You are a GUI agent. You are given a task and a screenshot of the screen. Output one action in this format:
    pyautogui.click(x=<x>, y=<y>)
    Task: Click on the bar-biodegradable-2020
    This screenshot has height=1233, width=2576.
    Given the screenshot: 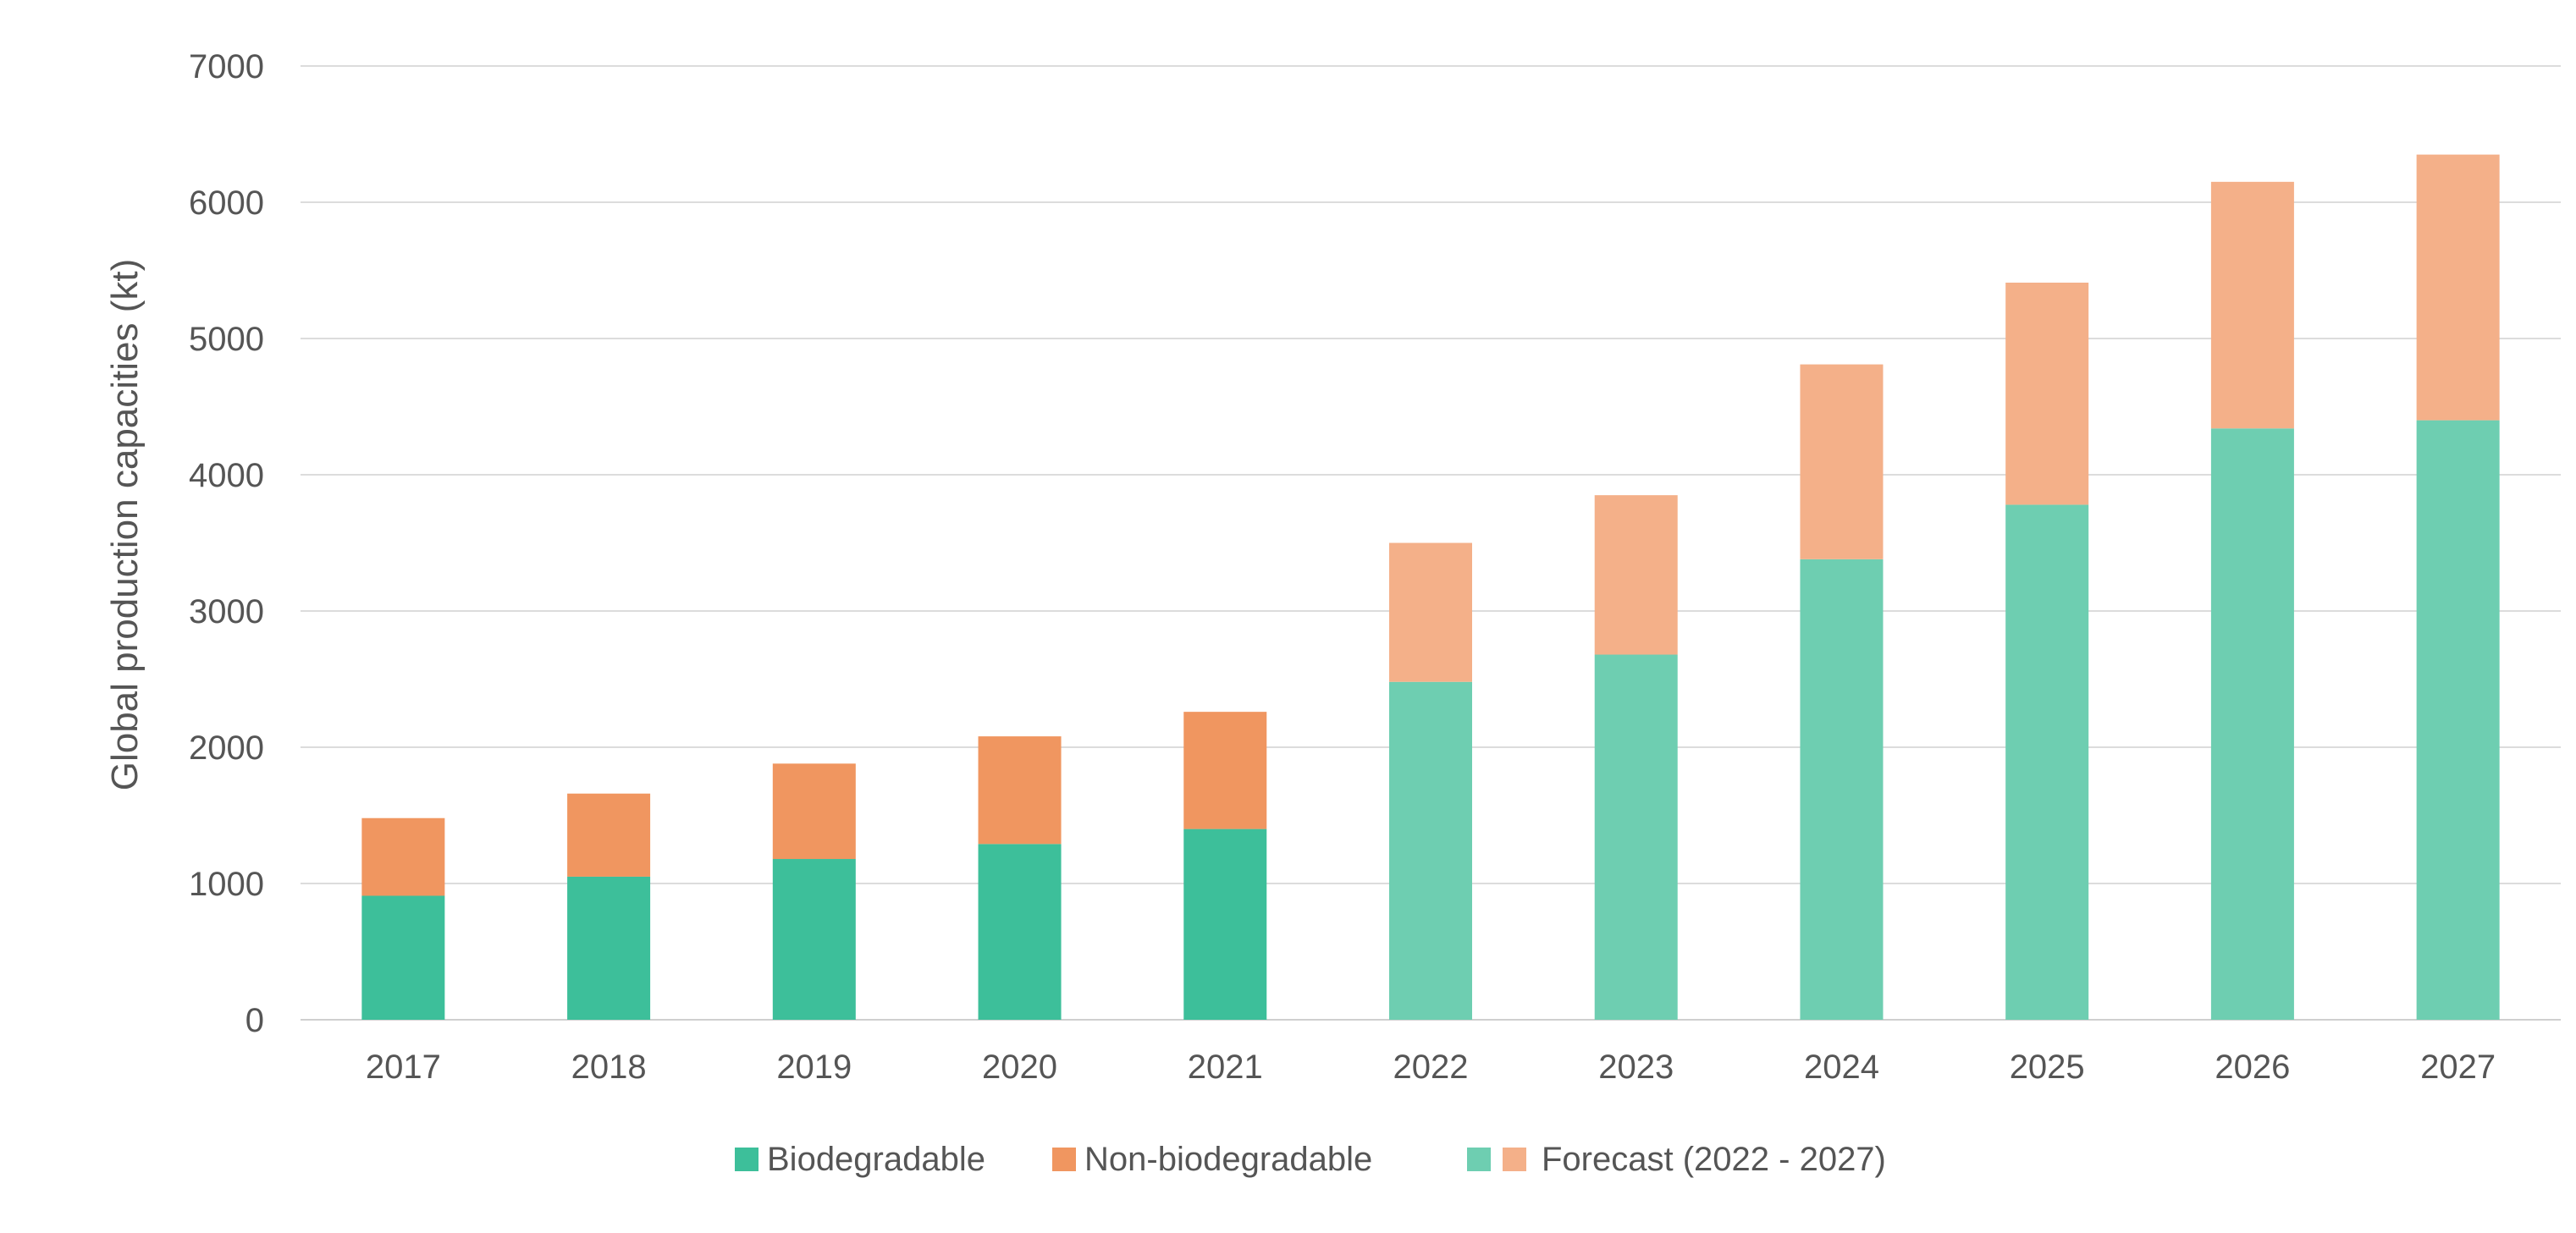 What is the action you would take?
    pyautogui.click(x=1020, y=932)
    